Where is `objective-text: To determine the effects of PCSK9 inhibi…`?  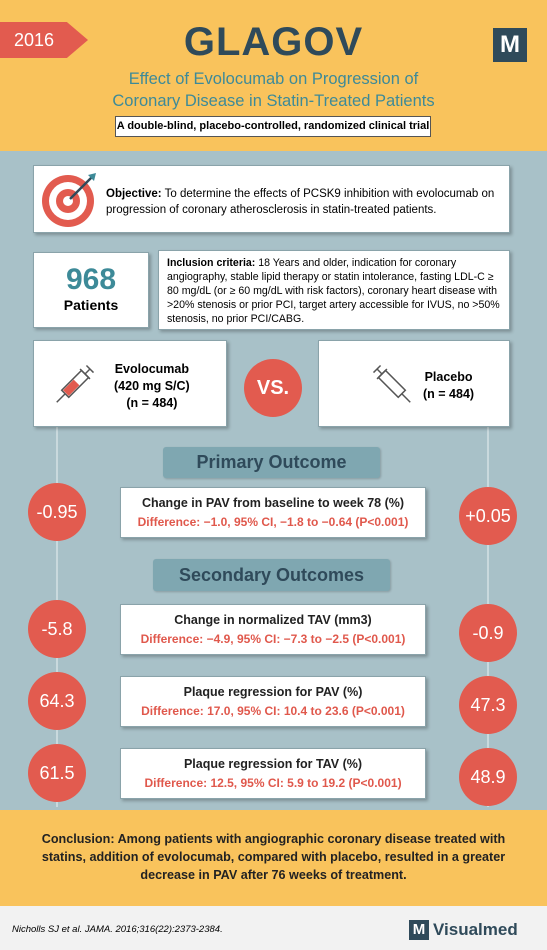
objective-text: To determine the effects of PCSK9 inhibi… is located at coordinates (300, 202).